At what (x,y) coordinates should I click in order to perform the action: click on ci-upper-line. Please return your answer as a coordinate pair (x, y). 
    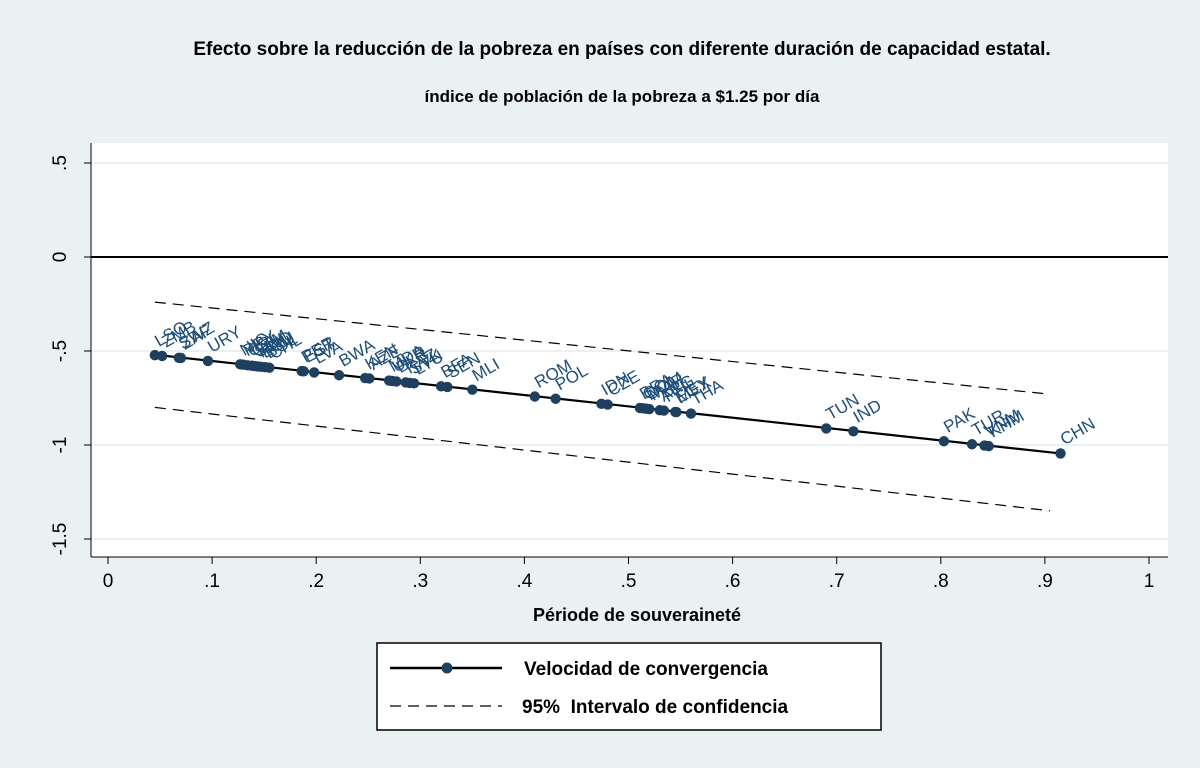
    Looking at the image, I should click on (602, 348).